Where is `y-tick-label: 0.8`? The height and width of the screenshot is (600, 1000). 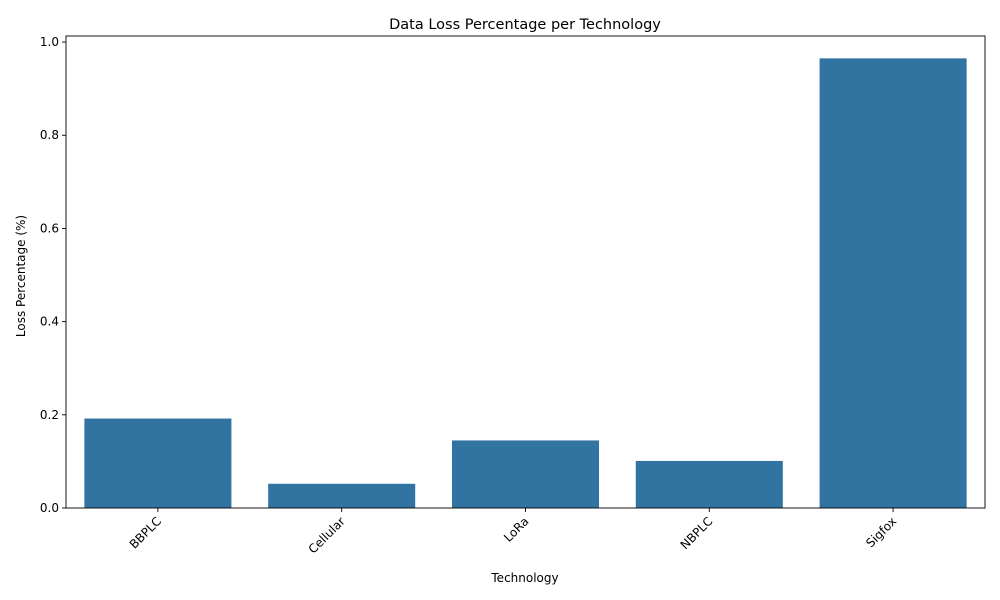 y-tick-label: 0.8 is located at coordinates (49, 135).